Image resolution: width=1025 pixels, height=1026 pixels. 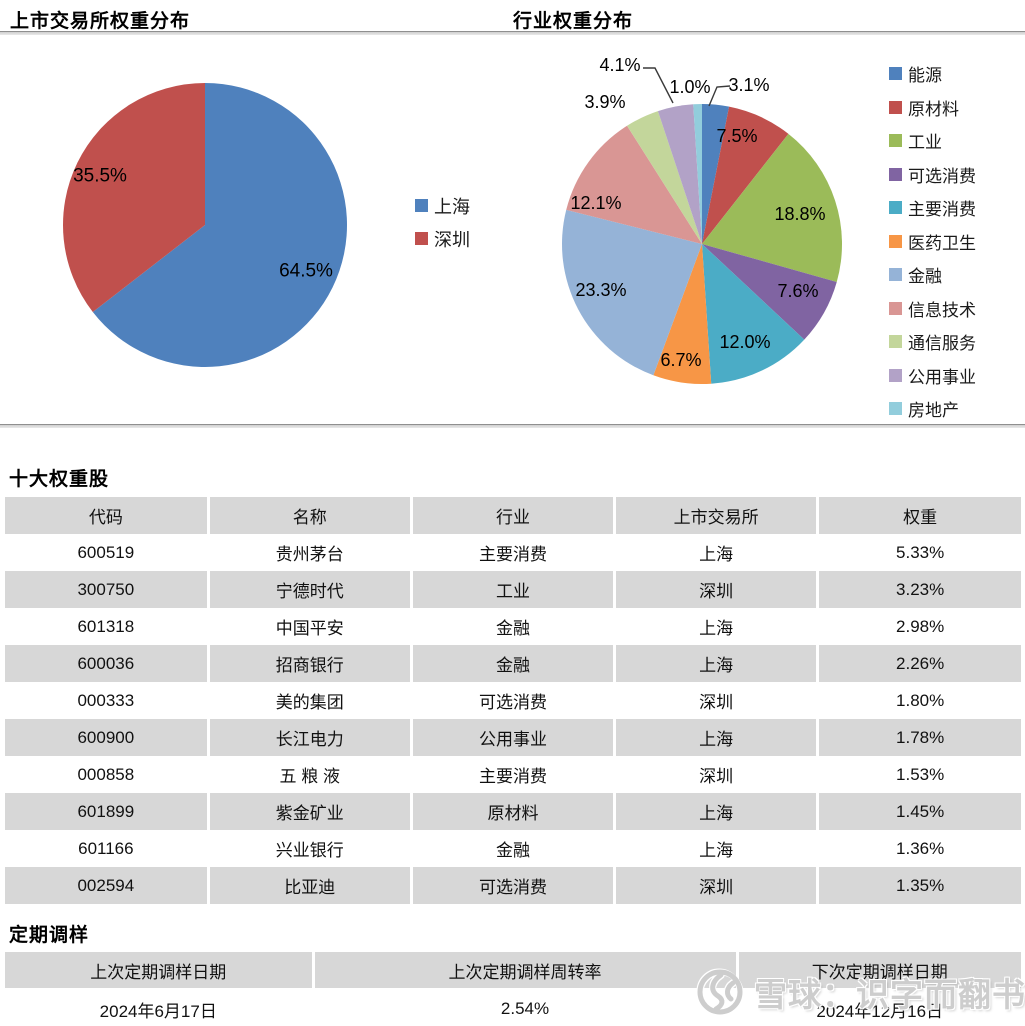 What do you see at coordinates (918, 515) in the screenshot?
I see `holdings-header-cell: 权重` at bounding box center [918, 515].